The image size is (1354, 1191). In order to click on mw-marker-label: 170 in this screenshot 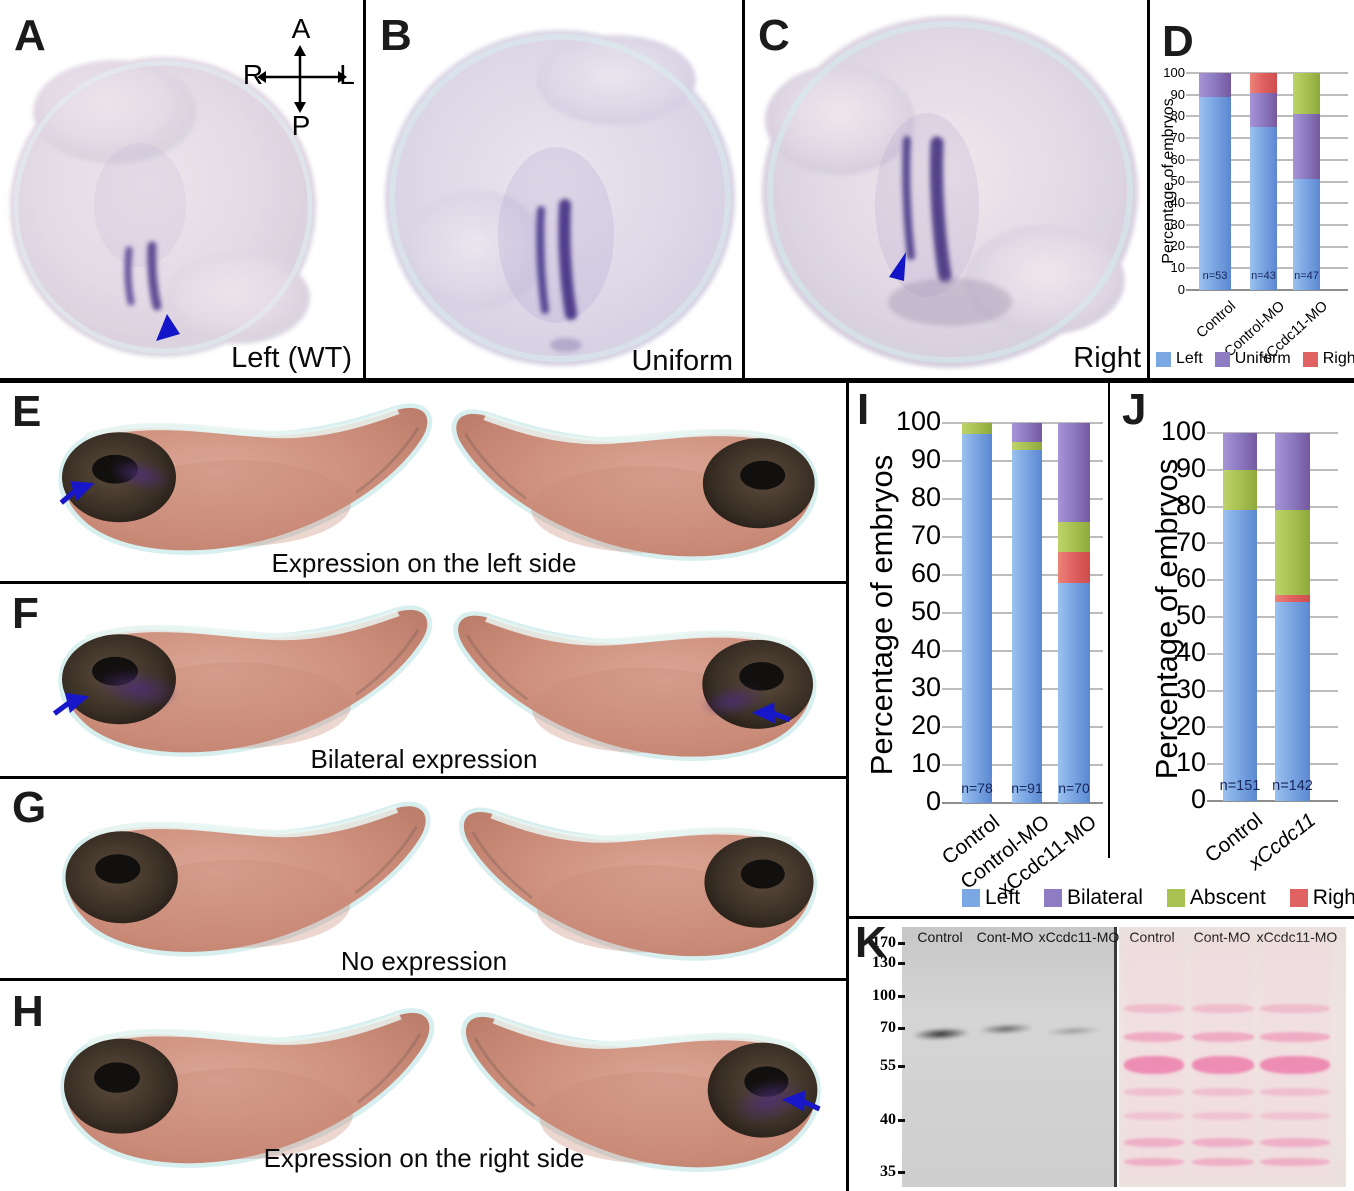, I will do `click(884, 942)`.